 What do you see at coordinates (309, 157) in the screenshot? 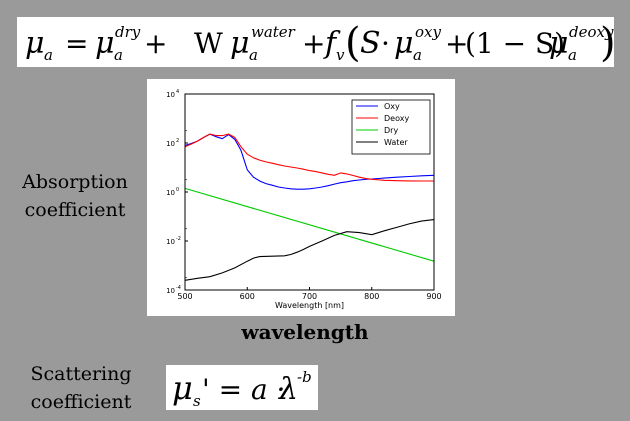
I see `series-line-deoxy` at bounding box center [309, 157].